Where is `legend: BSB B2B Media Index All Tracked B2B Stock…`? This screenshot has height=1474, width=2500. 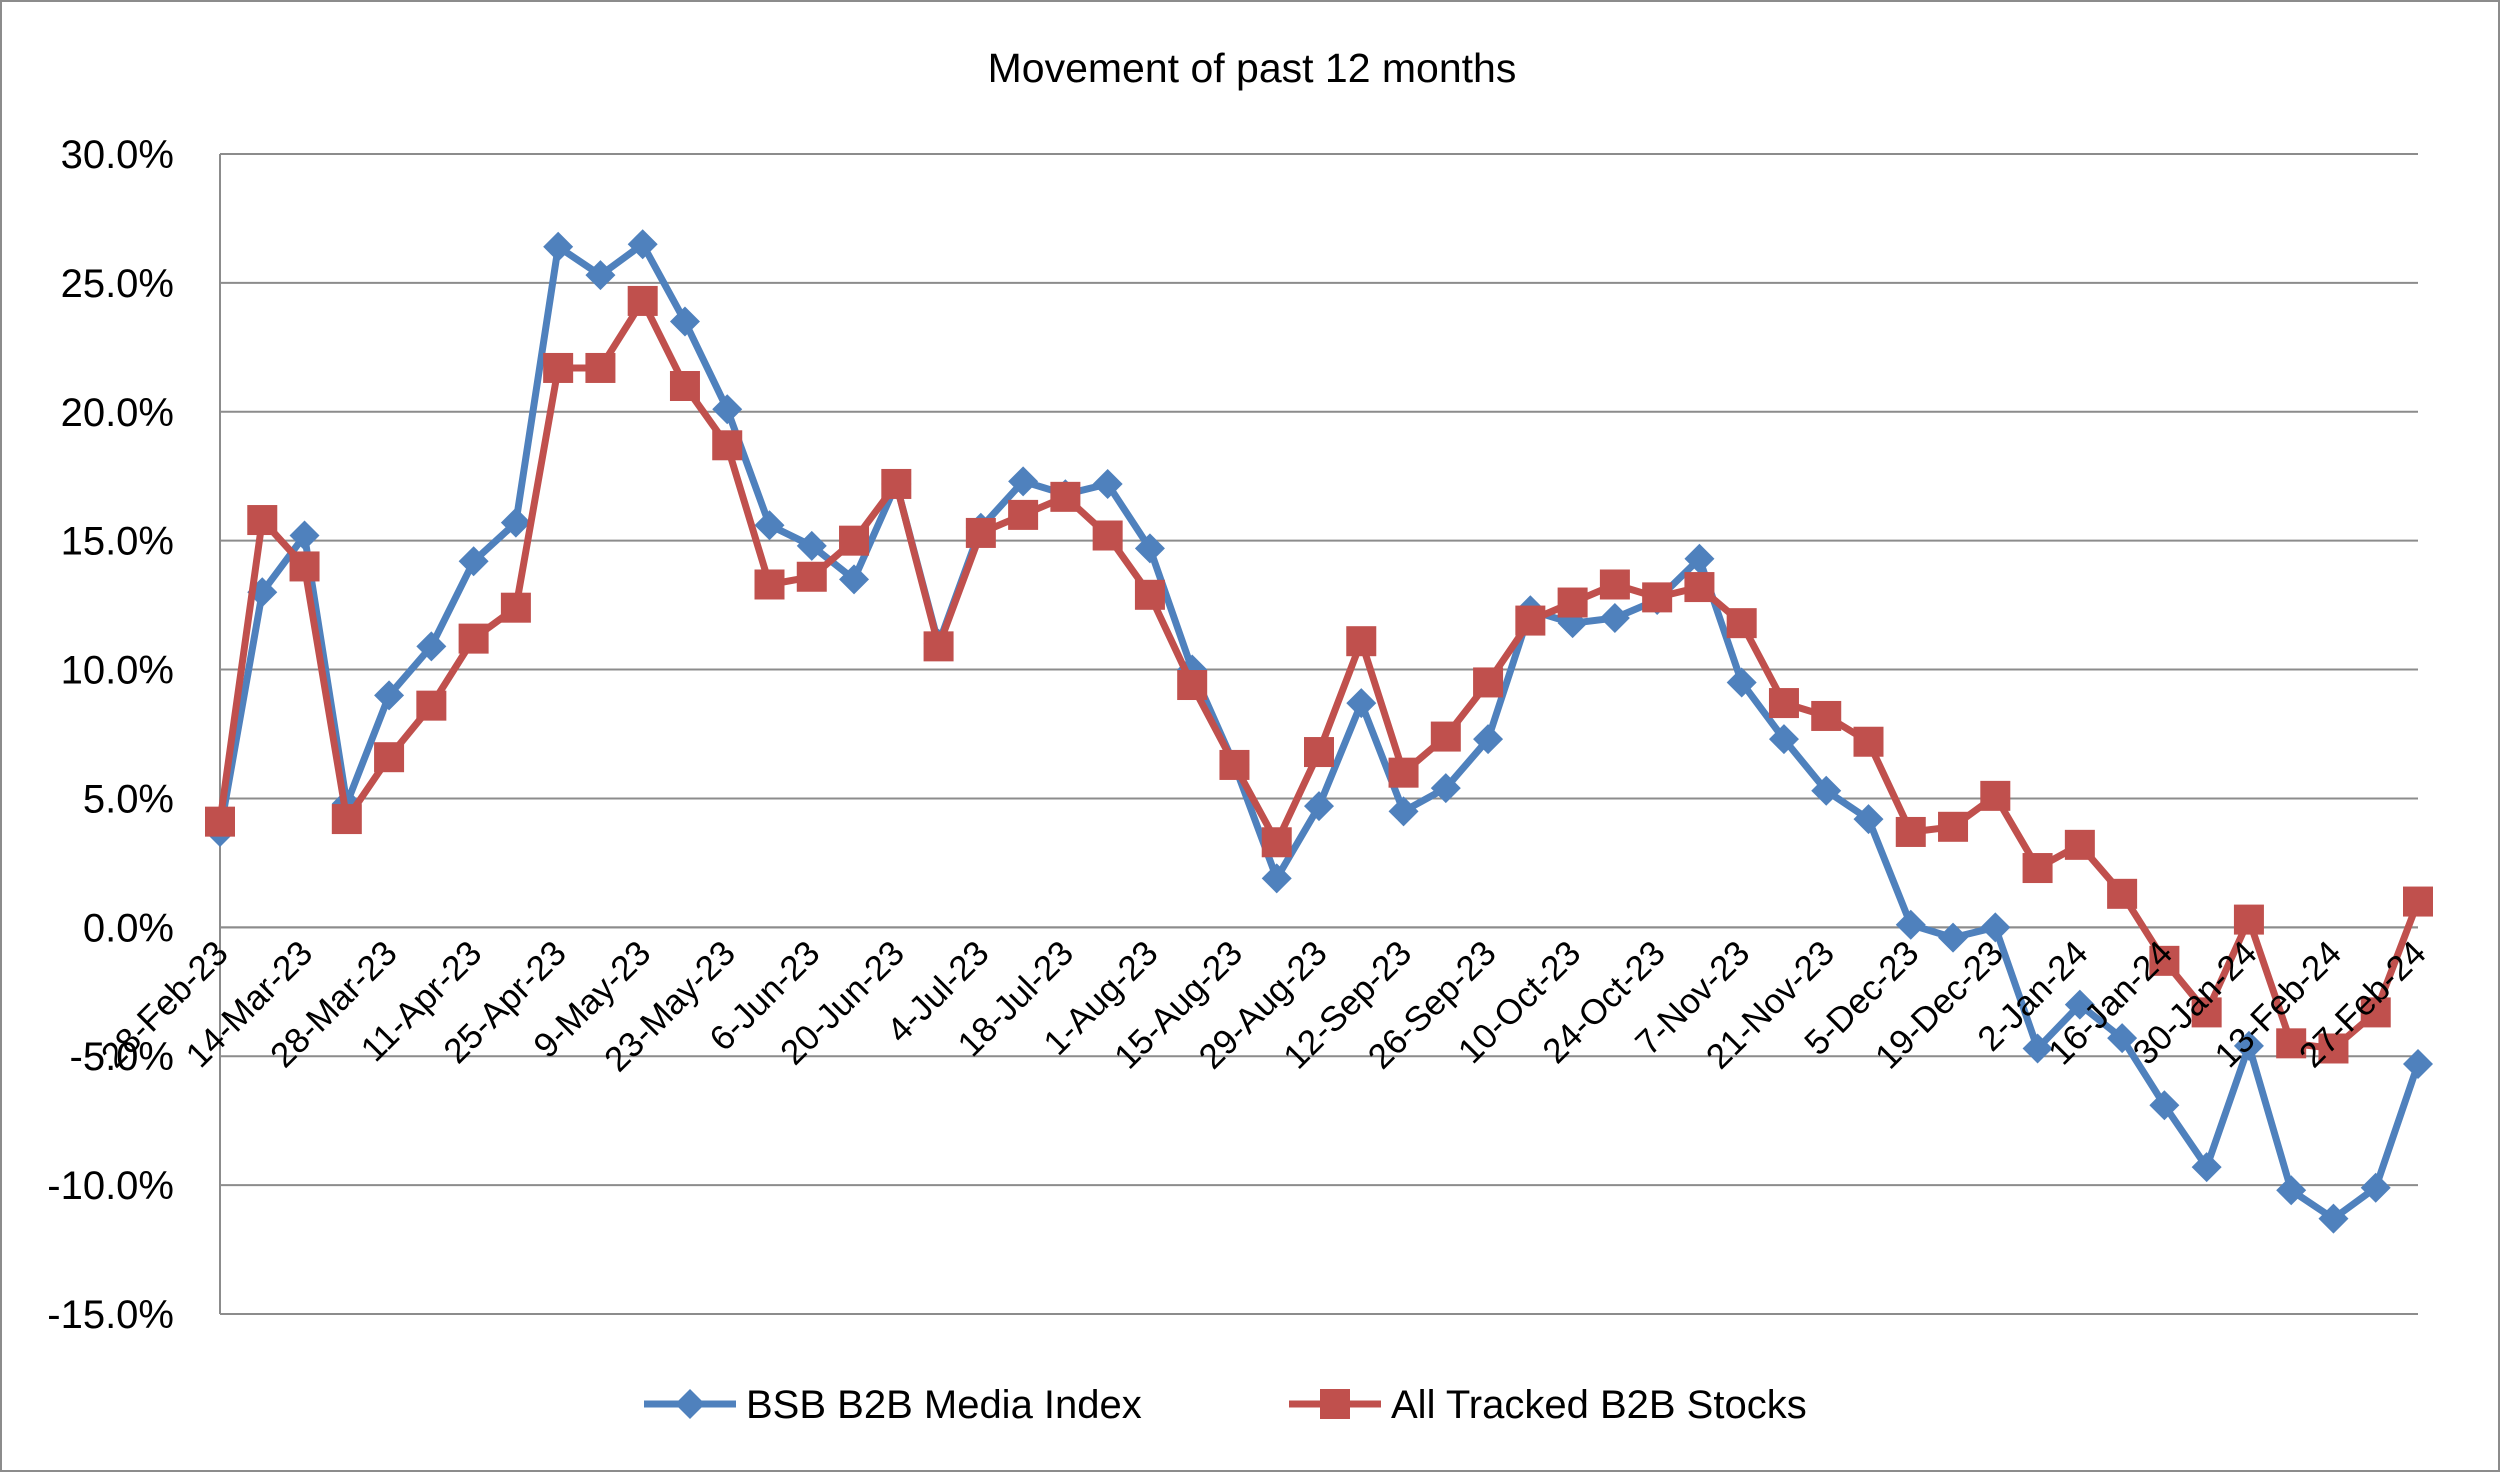 legend: BSB B2B Media Index All Tracked B2B Stock… is located at coordinates (1225, 1405).